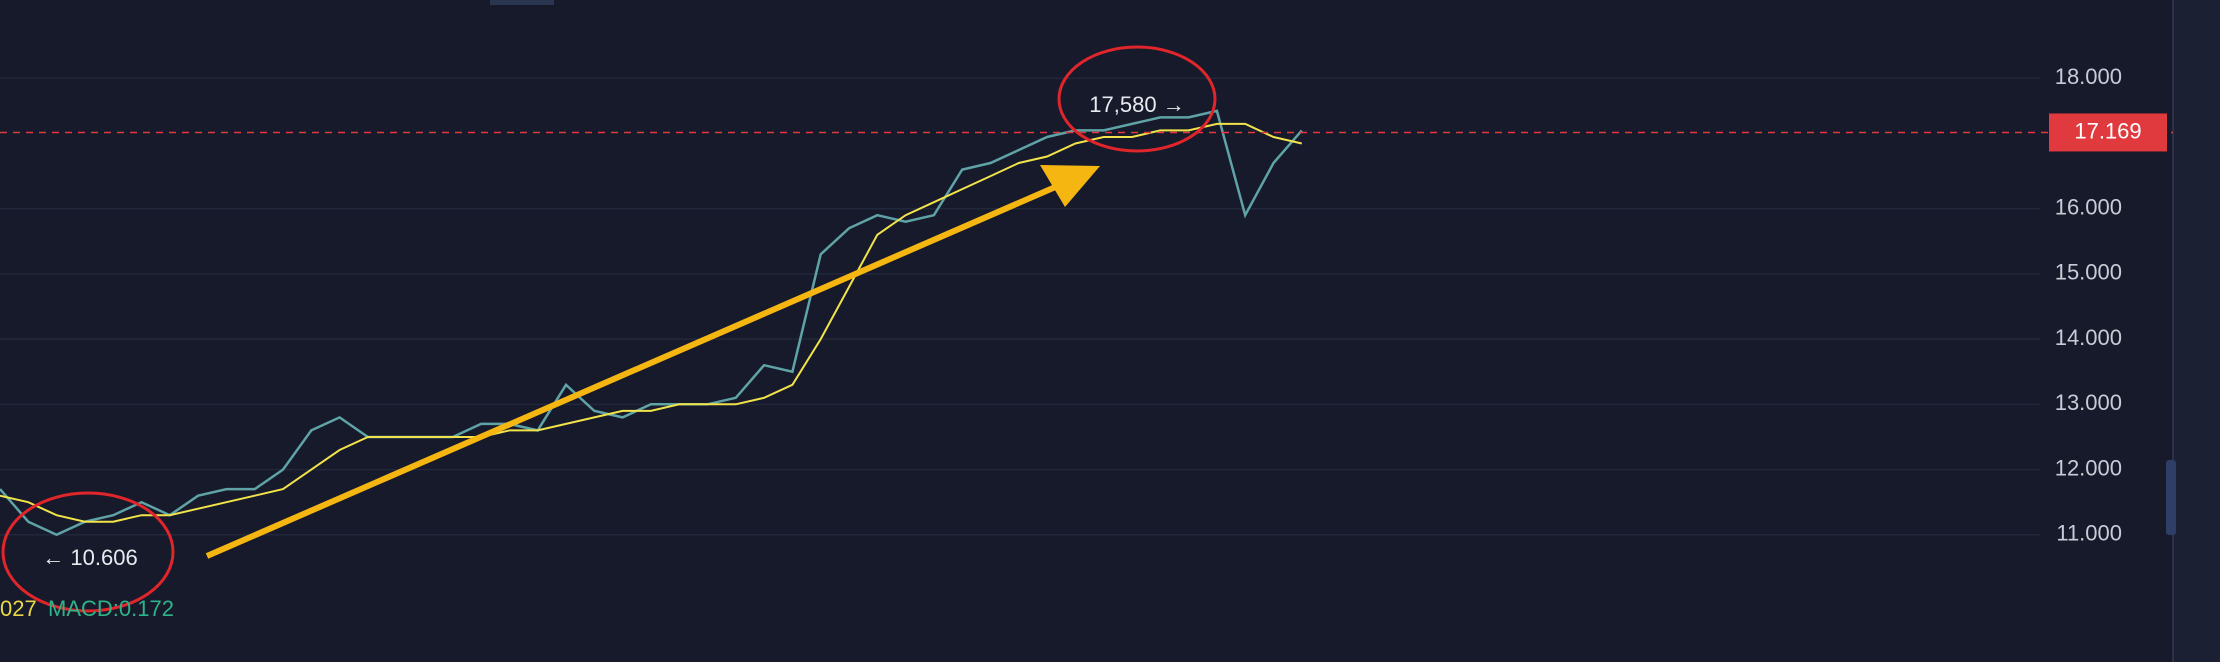 The image size is (2220, 662). Describe the element at coordinates (2088, 76) in the screenshot. I see `y-tick-label: 18.000` at that location.